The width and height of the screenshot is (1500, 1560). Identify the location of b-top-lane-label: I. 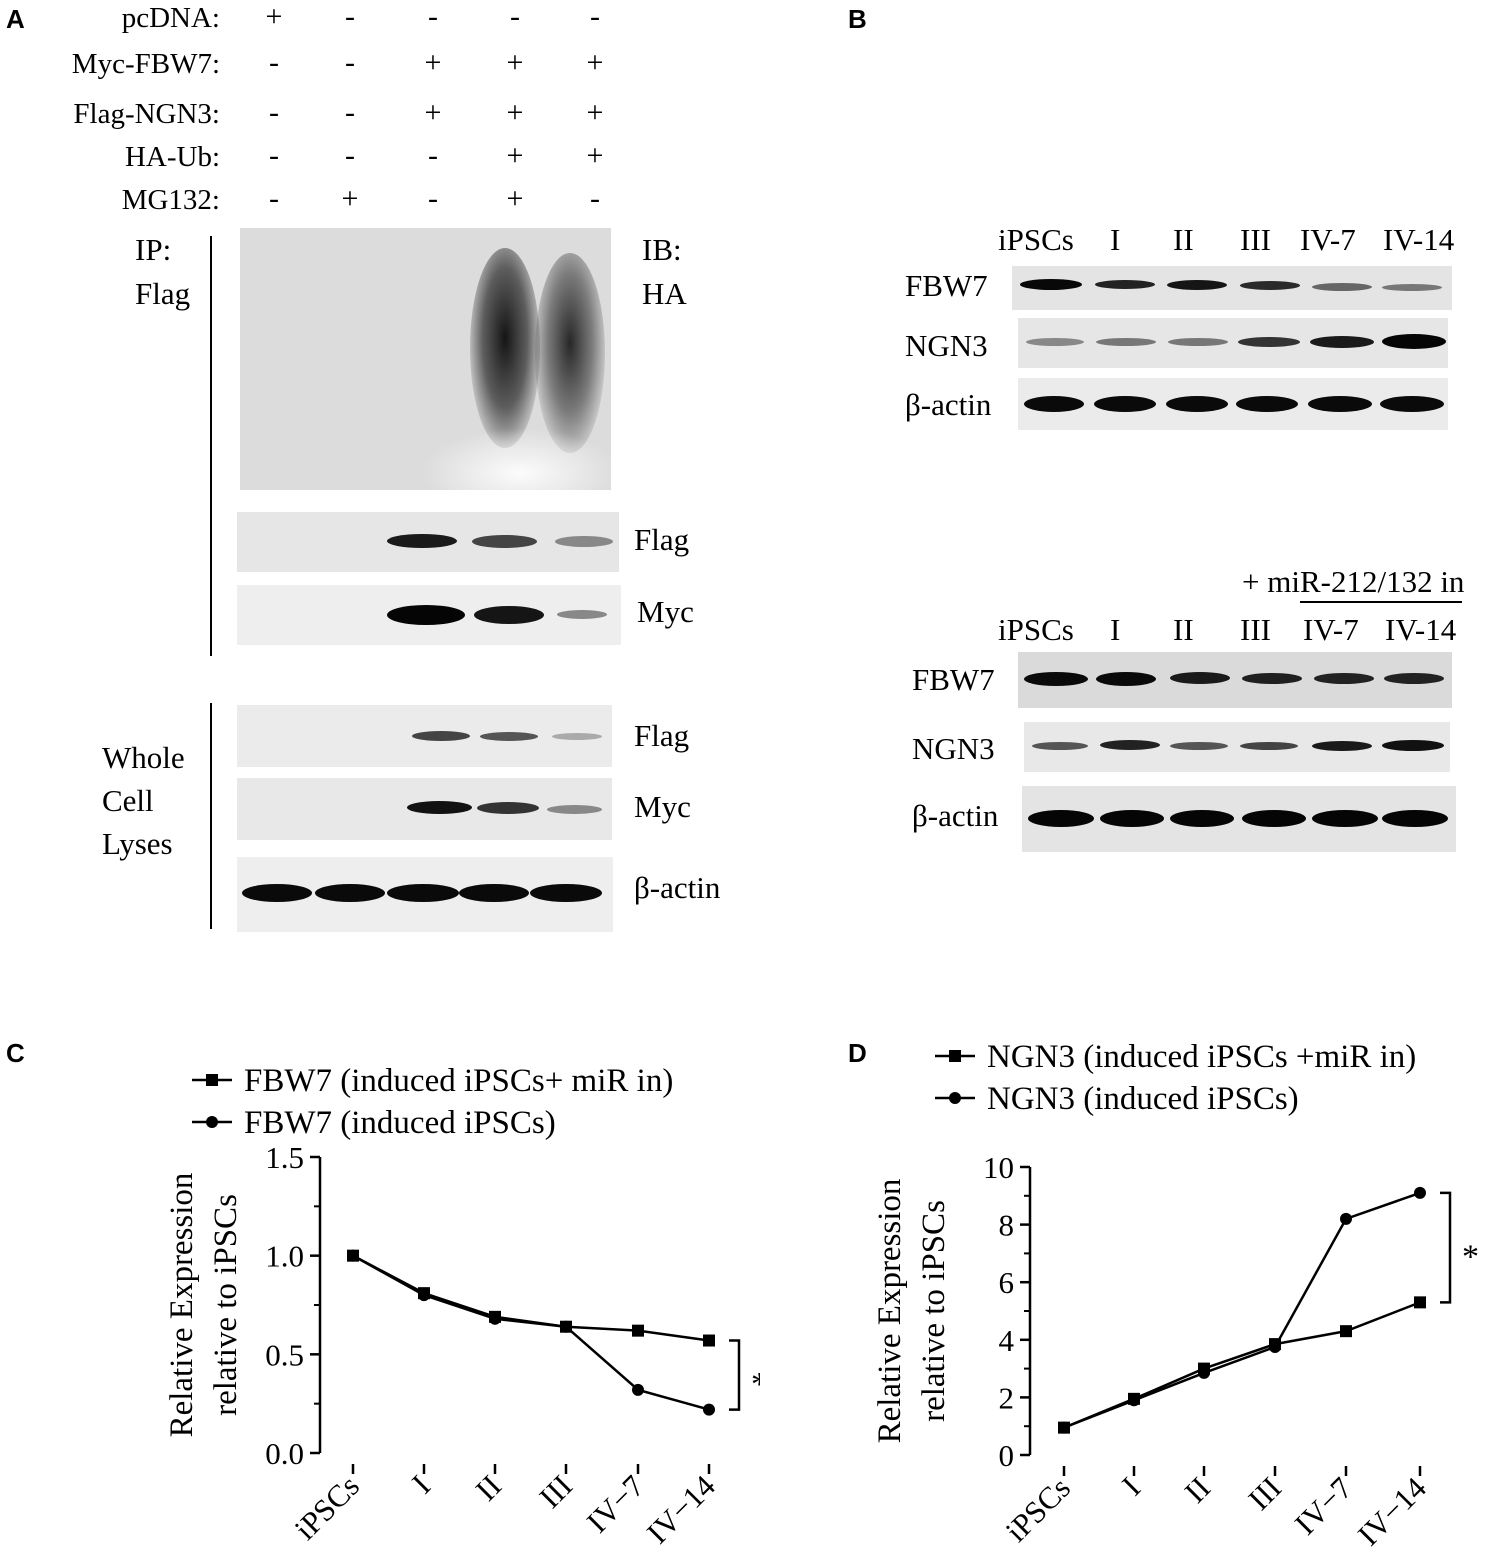
(1115, 239).